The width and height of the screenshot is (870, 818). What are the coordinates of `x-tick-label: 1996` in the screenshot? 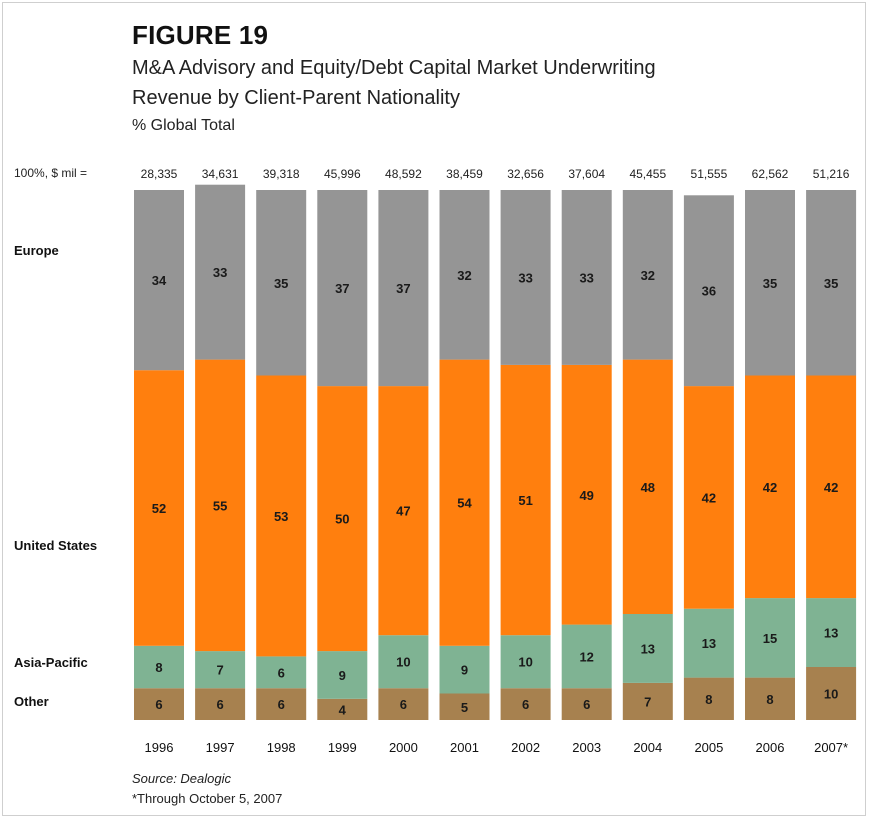 It's located at (159, 747).